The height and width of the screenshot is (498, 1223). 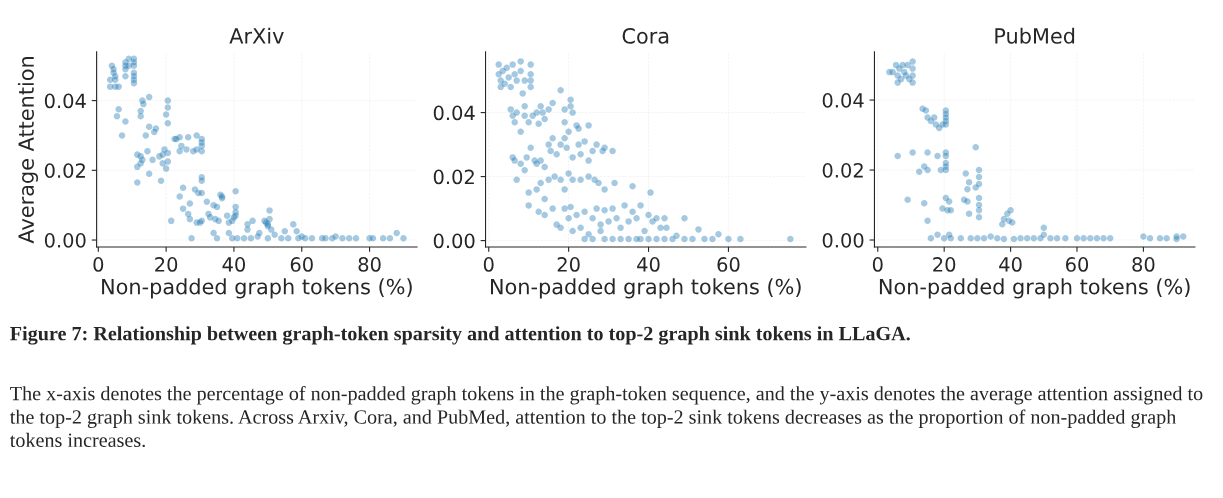 What do you see at coordinates (256, 35) in the screenshot?
I see `chart-title: ArXiv` at bounding box center [256, 35].